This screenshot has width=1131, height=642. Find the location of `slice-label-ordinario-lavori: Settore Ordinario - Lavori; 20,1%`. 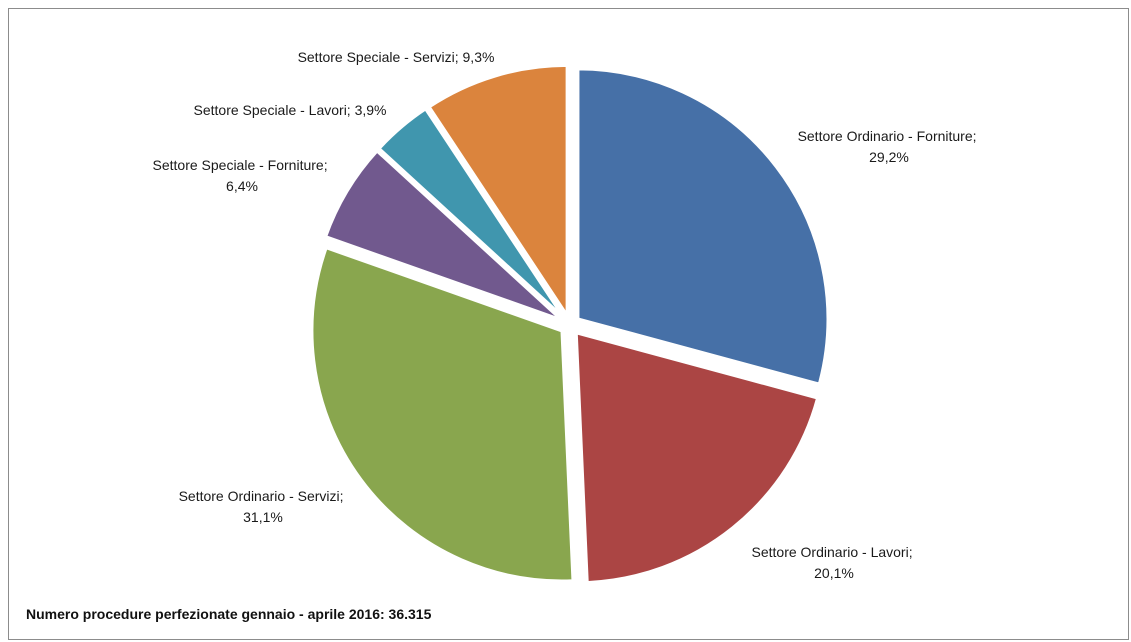

slice-label-ordinario-lavori: Settore Ordinario - Lavori; 20,1% is located at coordinates (834, 562).